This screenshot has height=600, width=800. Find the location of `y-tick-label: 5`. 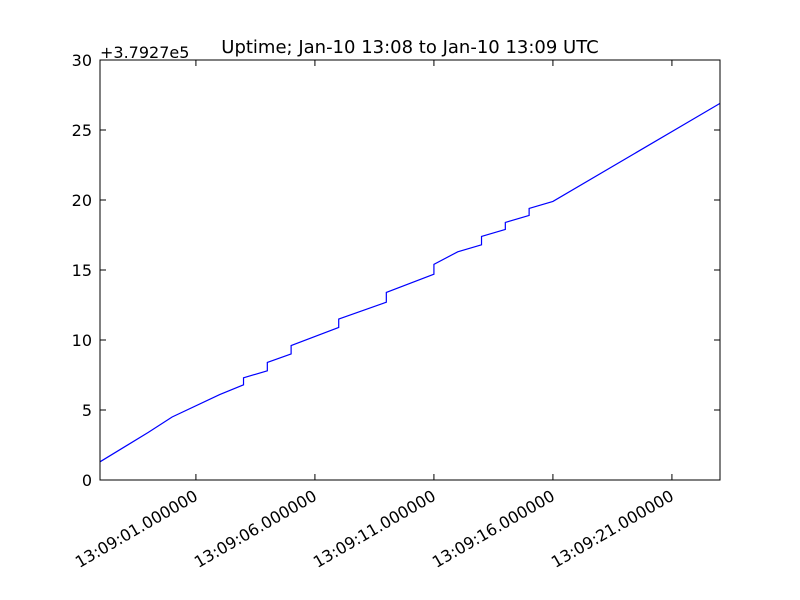

y-tick-label: 5 is located at coordinates (87, 410).